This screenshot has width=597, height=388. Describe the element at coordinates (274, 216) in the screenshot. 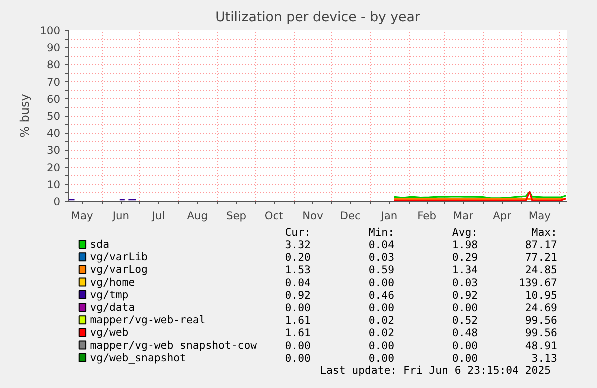

I see `x-tick-label: Oct` at that location.